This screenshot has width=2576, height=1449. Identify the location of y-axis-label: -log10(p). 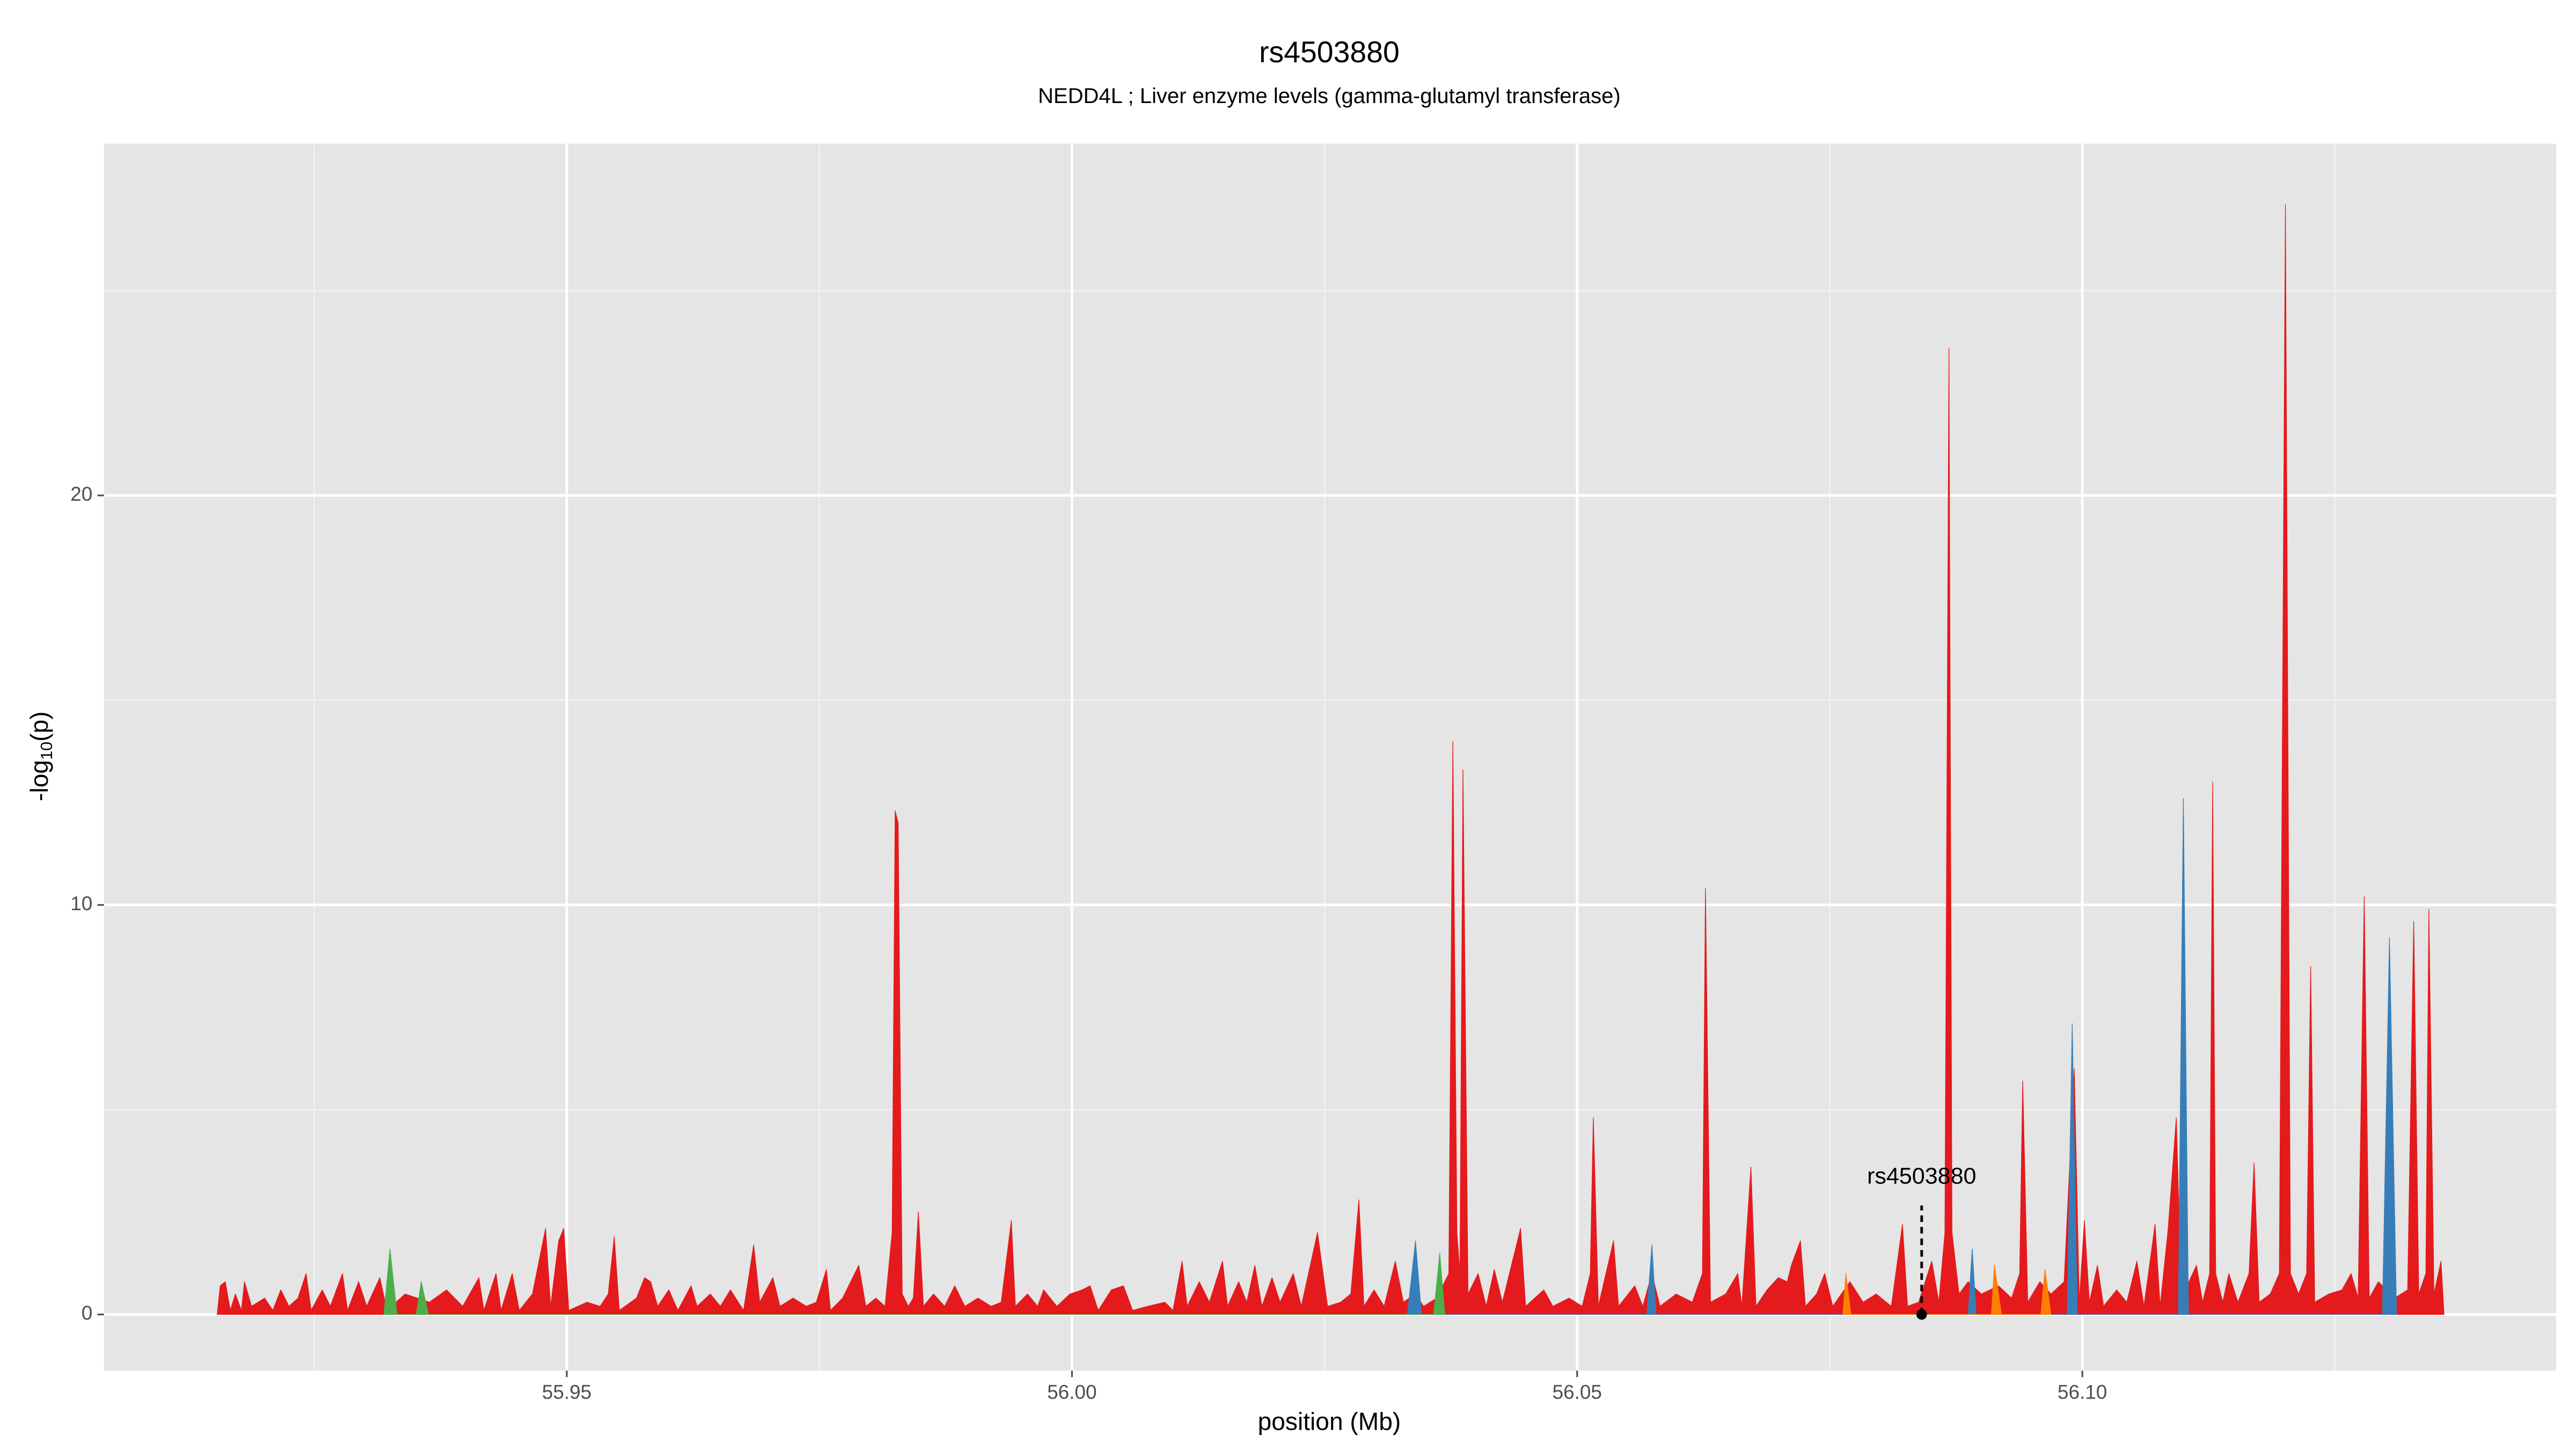
(40, 756).